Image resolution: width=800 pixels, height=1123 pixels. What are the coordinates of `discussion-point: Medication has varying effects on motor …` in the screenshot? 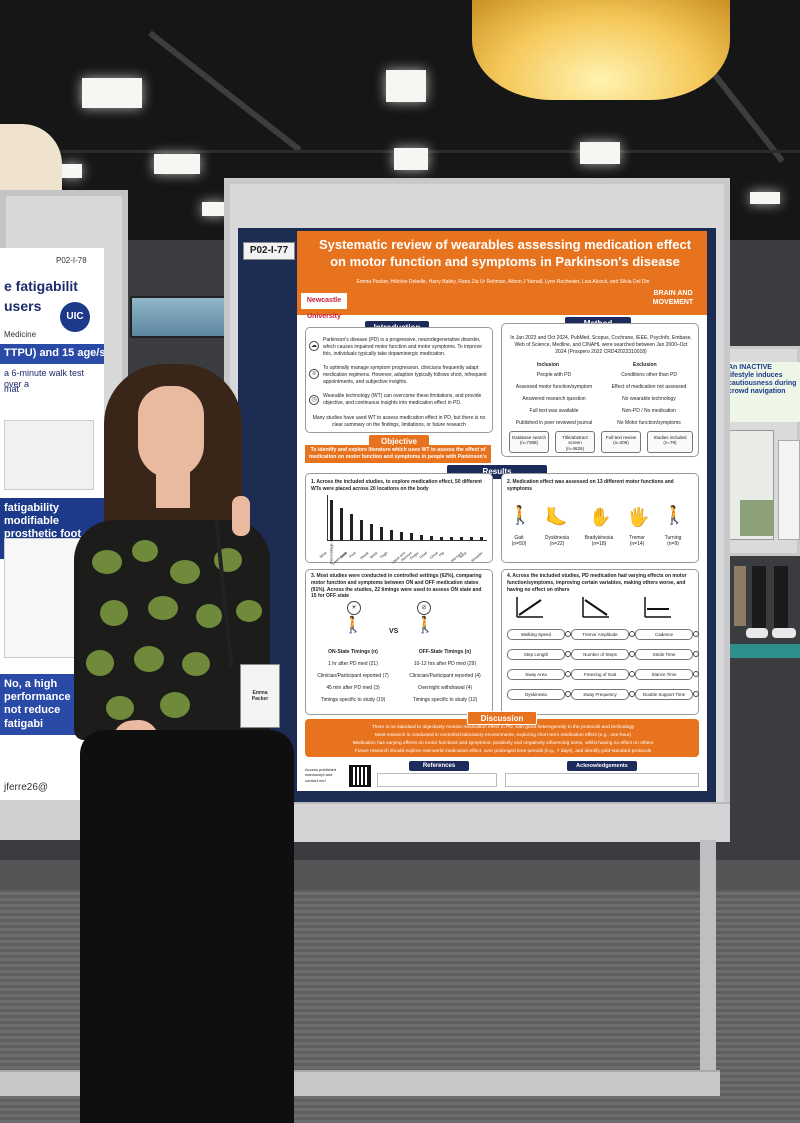 It's located at (503, 743).